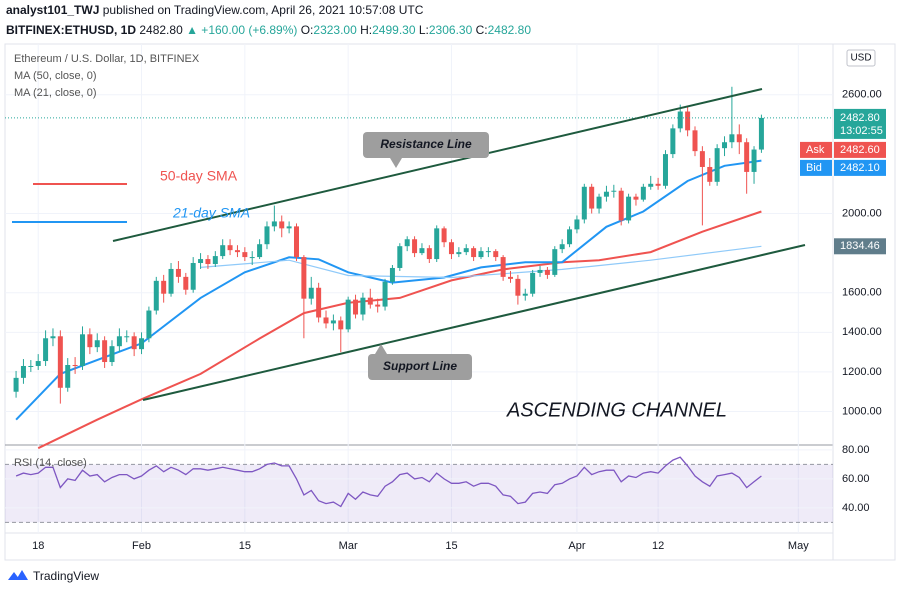 This screenshot has width=900, height=595. Describe the element at coordinates (862, 332) in the screenshot. I see `y-tick-label: 1400.00` at that location.